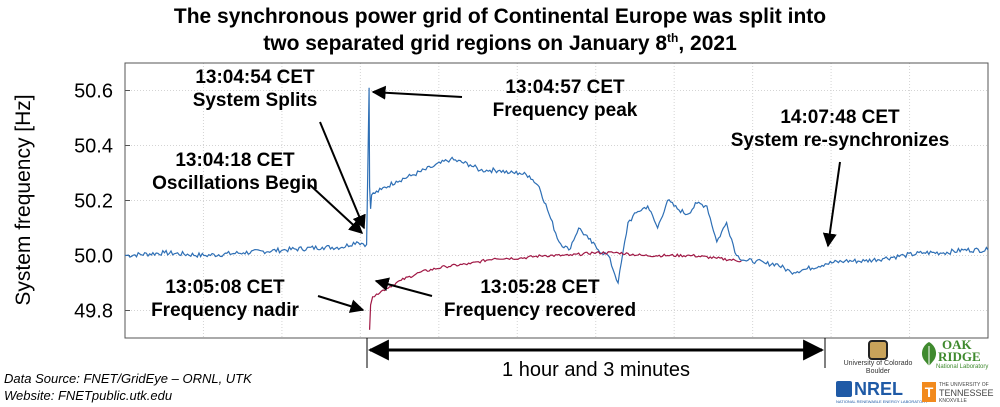 This screenshot has width=1000, height=407. Describe the element at coordinates (840, 117) in the screenshot. I see `annotation-time: 14:07:48 CET` at that location.